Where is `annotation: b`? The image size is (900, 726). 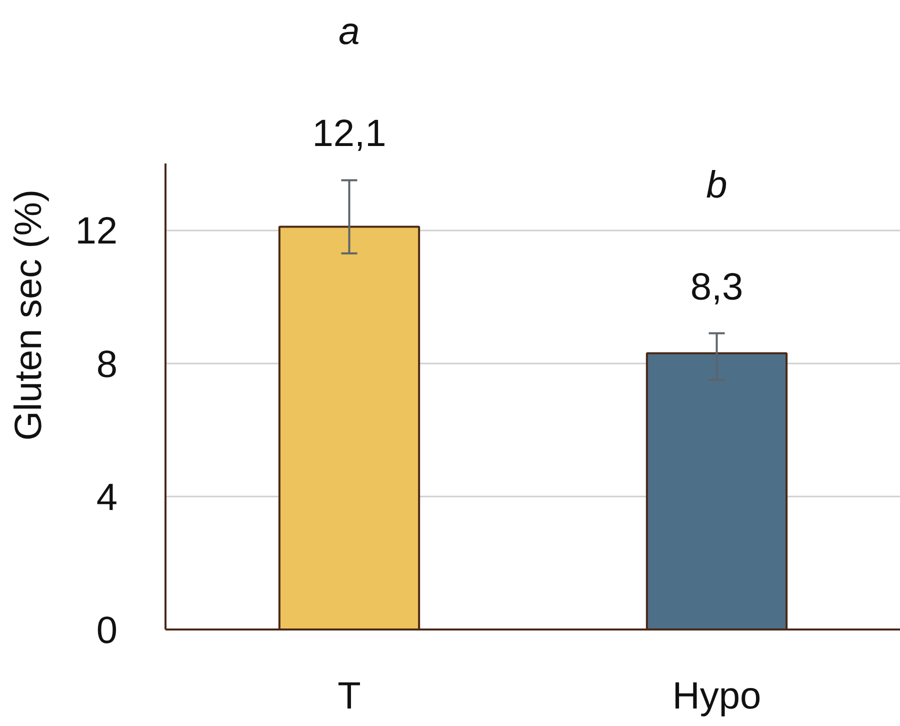
annotation: b is located at coordinates (717, 185).